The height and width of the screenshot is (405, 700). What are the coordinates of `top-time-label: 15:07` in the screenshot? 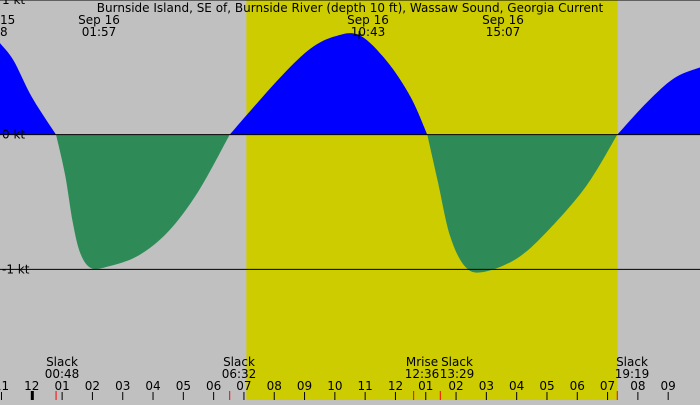 It's located at (503, 32).